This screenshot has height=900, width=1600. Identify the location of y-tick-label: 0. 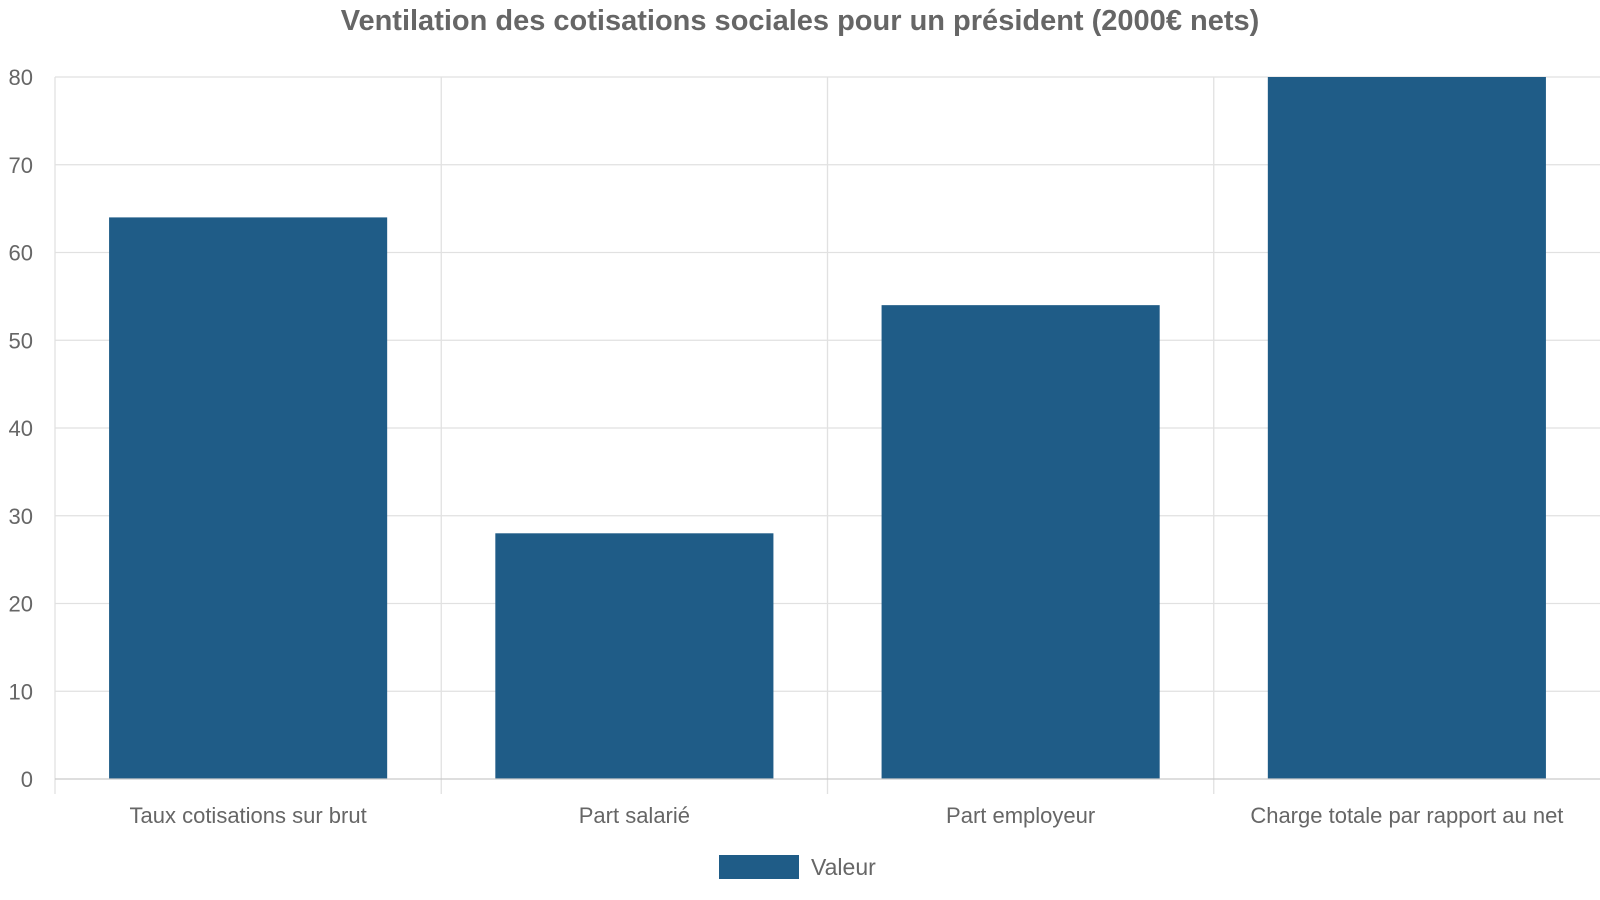
(27, 779).